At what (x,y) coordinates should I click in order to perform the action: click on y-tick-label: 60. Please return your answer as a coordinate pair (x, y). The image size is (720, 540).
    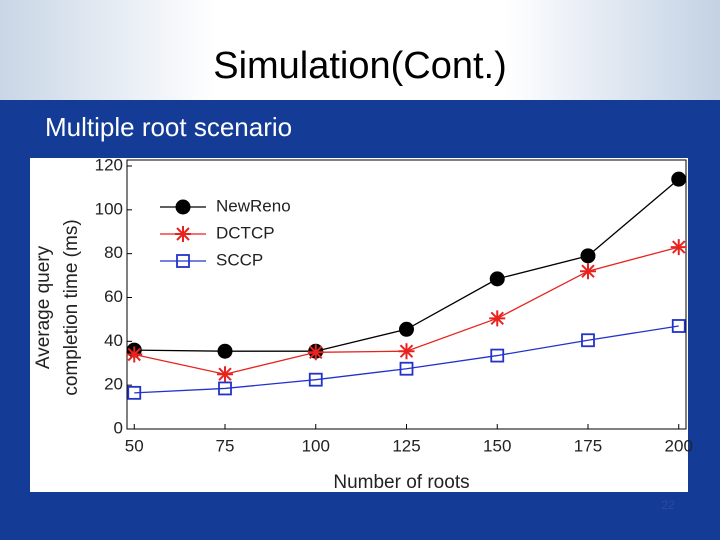
    Looking at the image, I should click on (113, 296).